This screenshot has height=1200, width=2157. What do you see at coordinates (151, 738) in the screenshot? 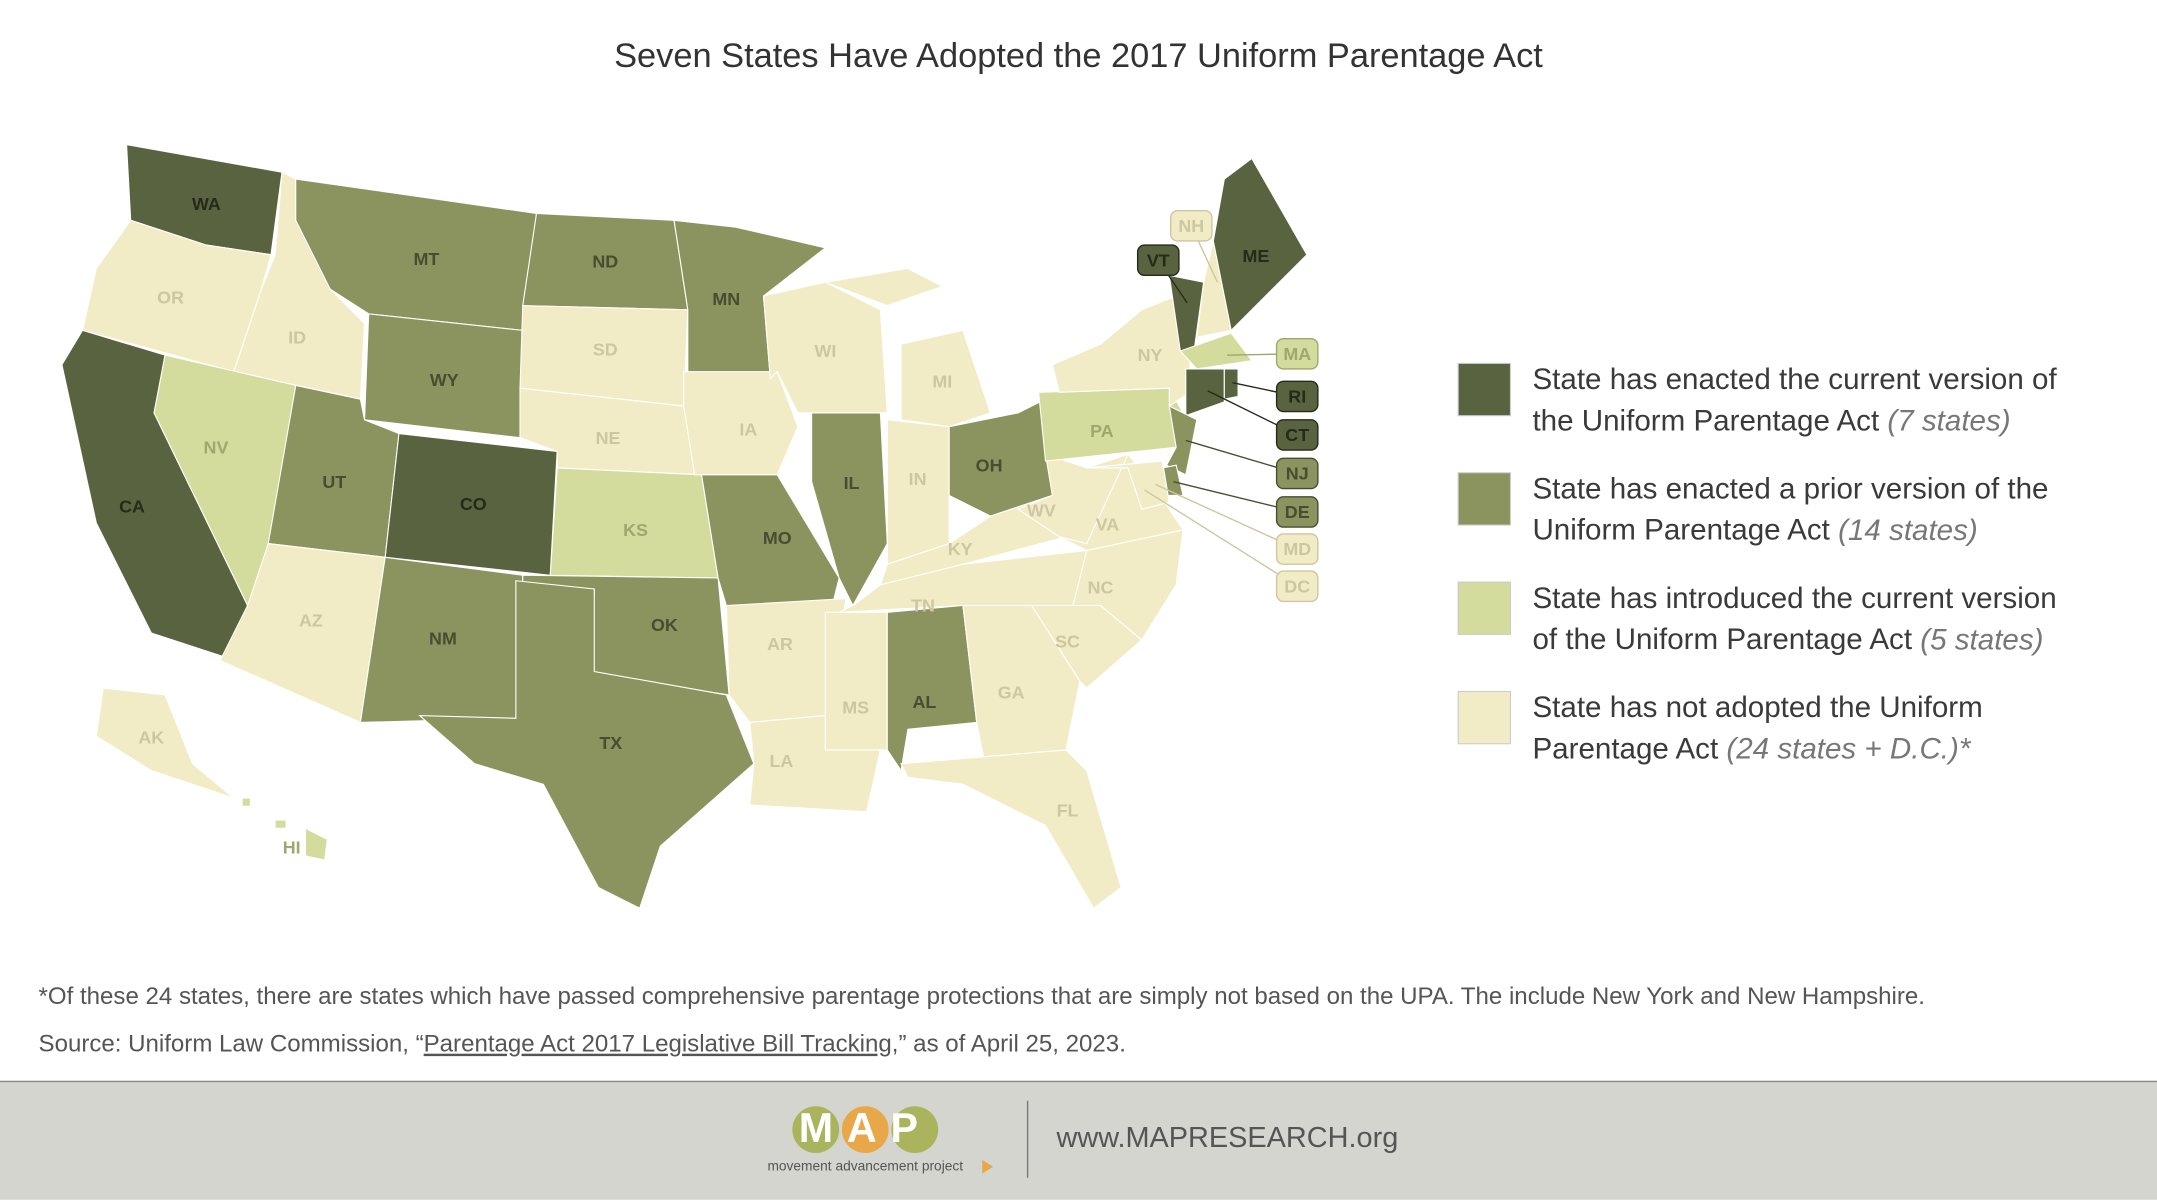
I see `state-label: AK` at bounding box center [151, 738].